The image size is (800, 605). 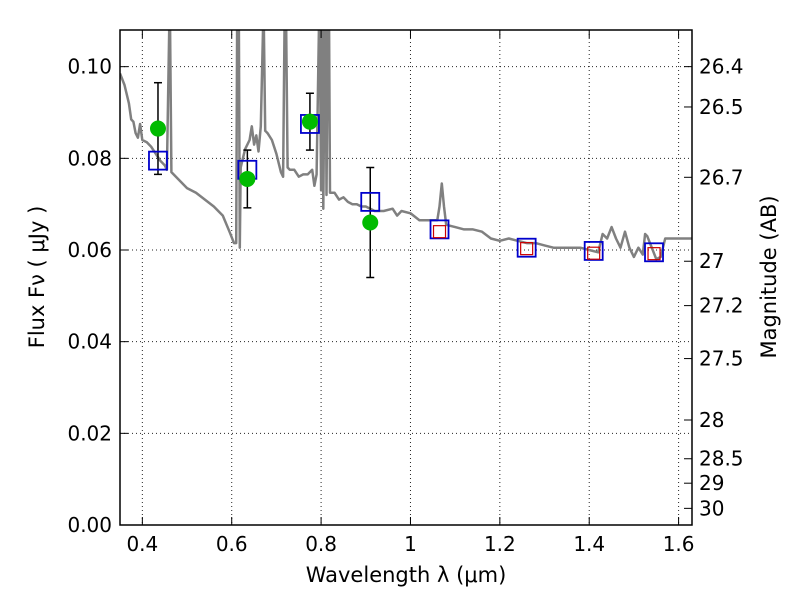 What do you see at coordinates (89, 342) in the screenshot?
I see `y-tick-label: 0.04` at bounding box center [89, 342].